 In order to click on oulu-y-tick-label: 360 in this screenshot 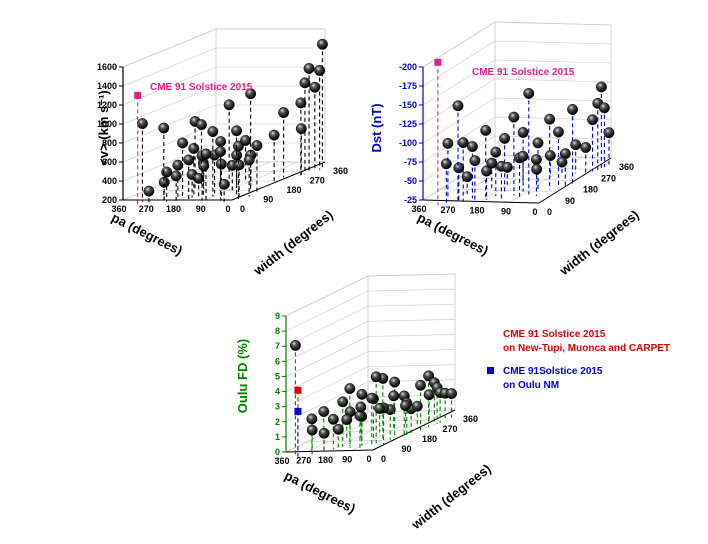, I will do `click(470, 419)`.